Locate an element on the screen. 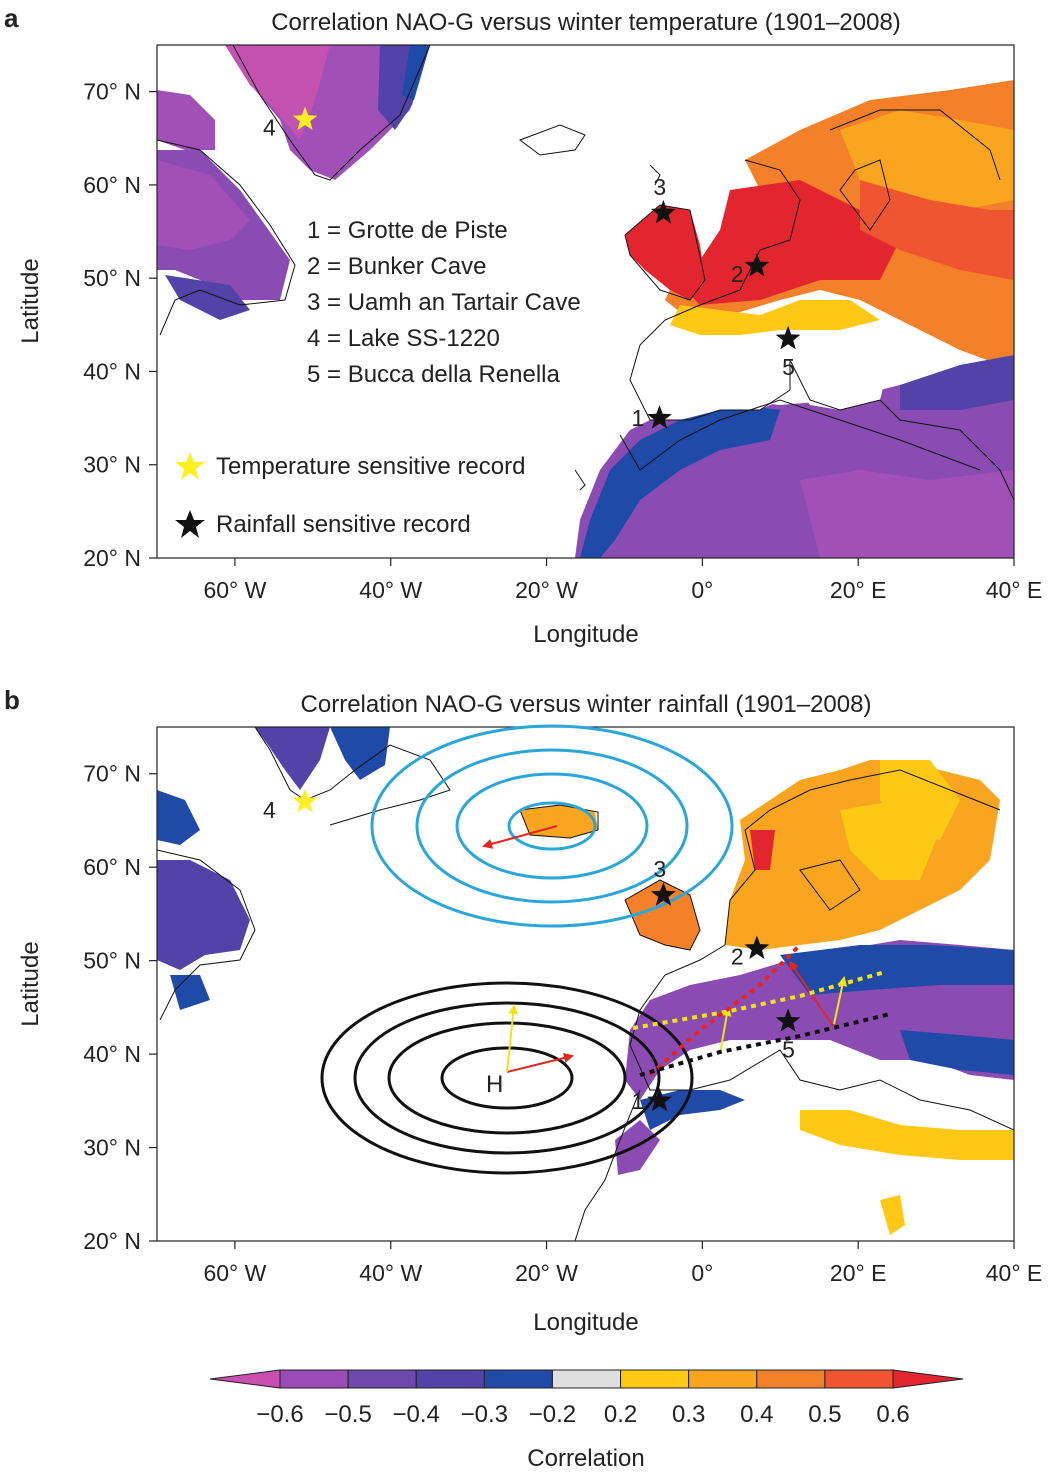  colorbar-tick-label: 0.3 is located at coordinates (688, 1414).